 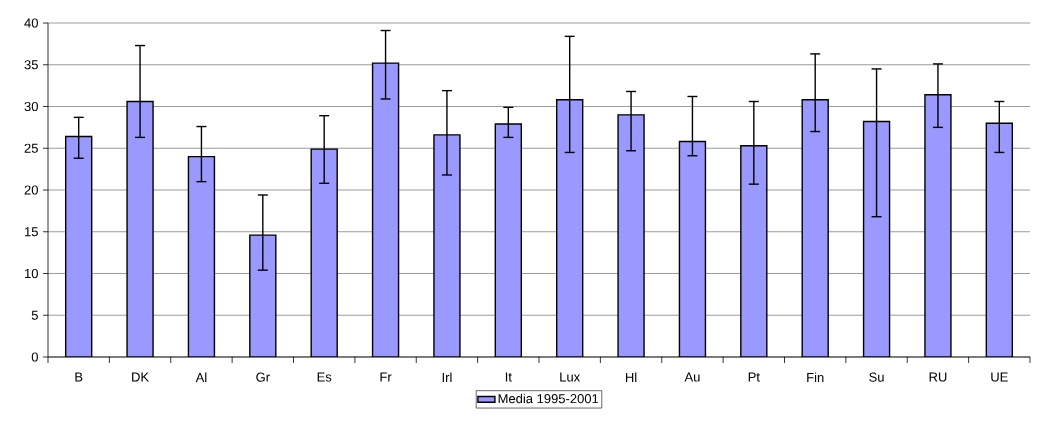 What do you see at coordinates (386, 377) in the screenshot?
I see `x-tick-label: Fr` at bounding box center [386, 377].